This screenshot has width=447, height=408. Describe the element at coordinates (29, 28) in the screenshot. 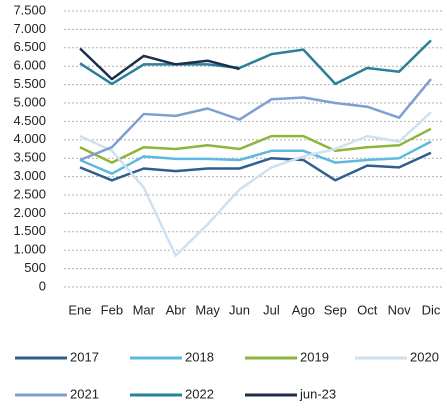

I see `y-tick-label: 7.000` at that location.